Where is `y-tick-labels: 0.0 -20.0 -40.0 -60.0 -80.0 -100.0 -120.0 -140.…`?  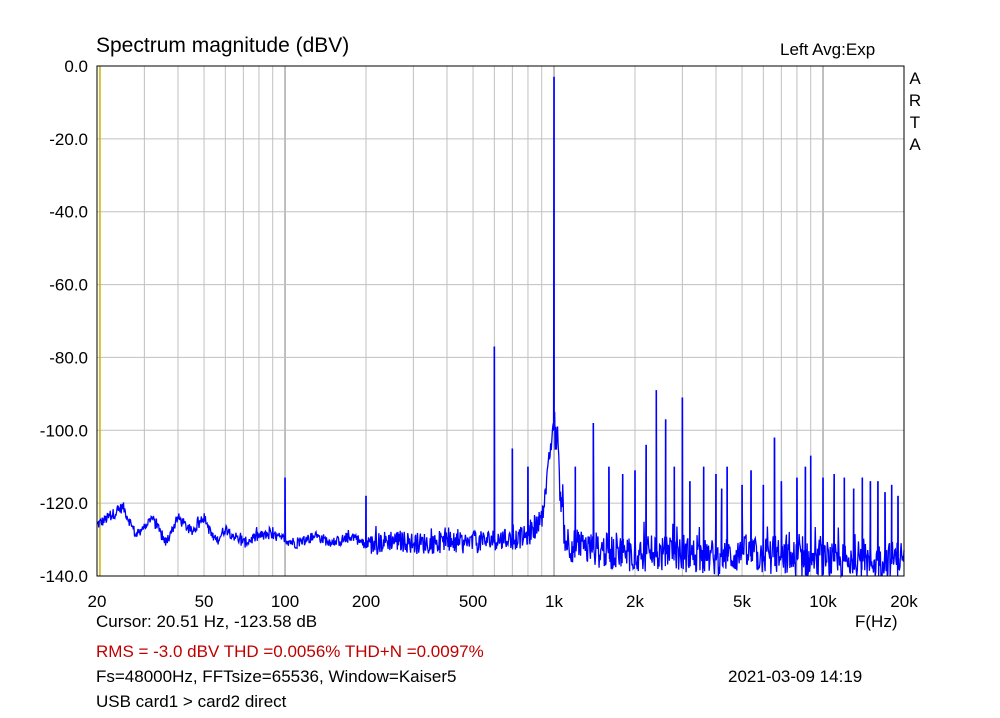
y-tick-labels: 0.0 -20.0 -40.0 -60.0 -80.0 -100.0 -120.0 -140.… is located at coordinates (64, 321).